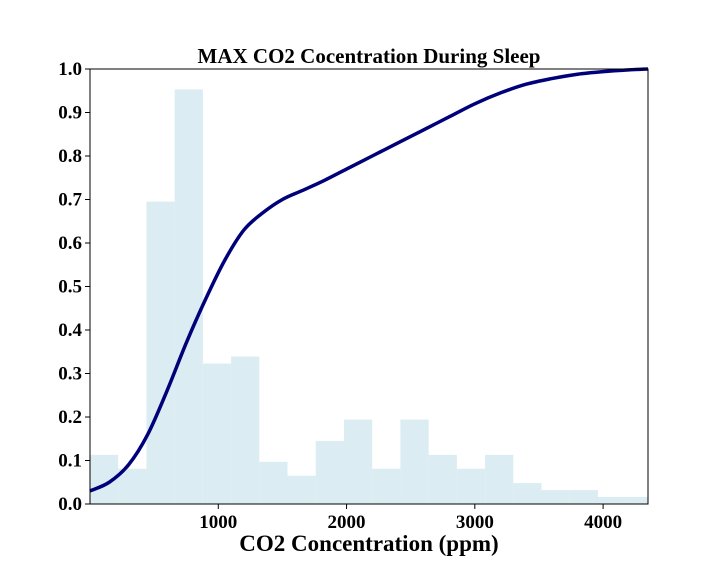  Describe the element at coordinates (70, 287) in the screenshot. I see `y-tick-label: 0.5` at that location.